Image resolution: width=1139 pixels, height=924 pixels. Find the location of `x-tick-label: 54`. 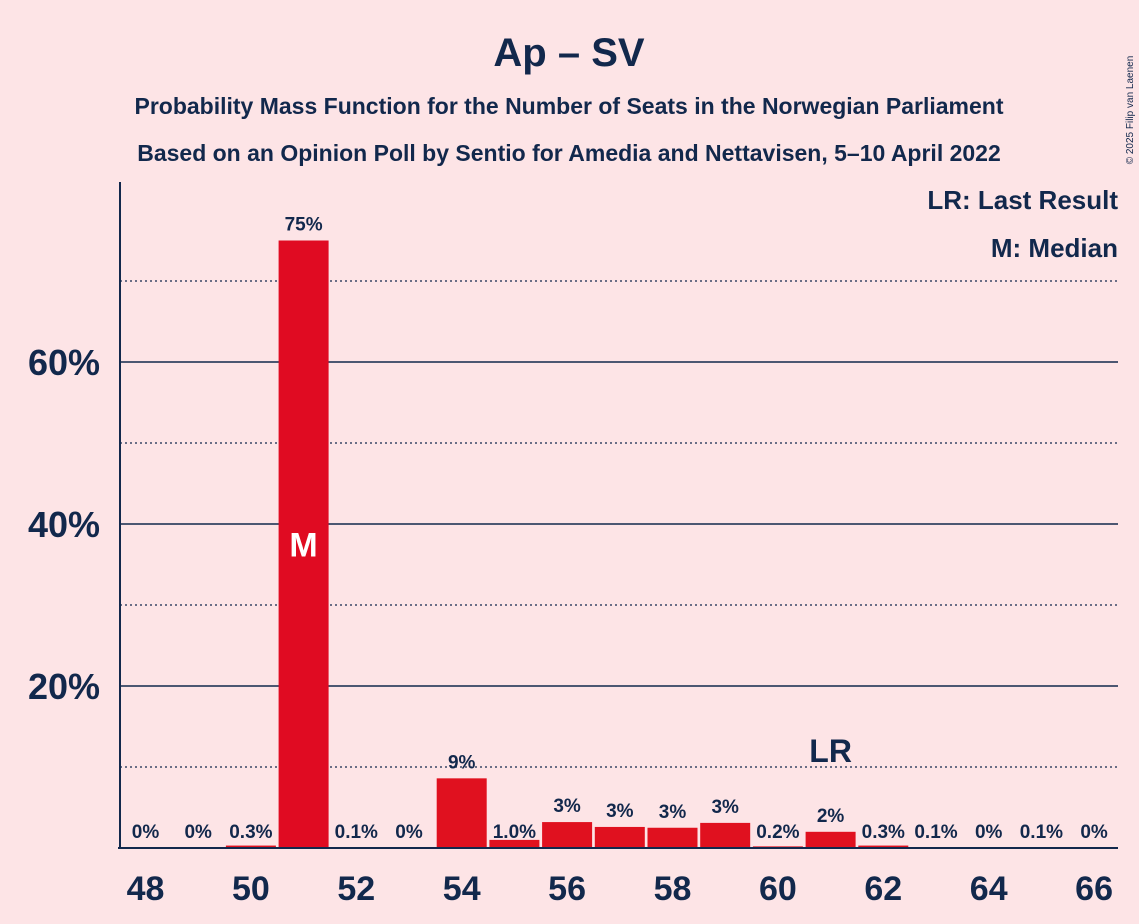

x-tick-label: 54 is located at coordinates (462, 889).